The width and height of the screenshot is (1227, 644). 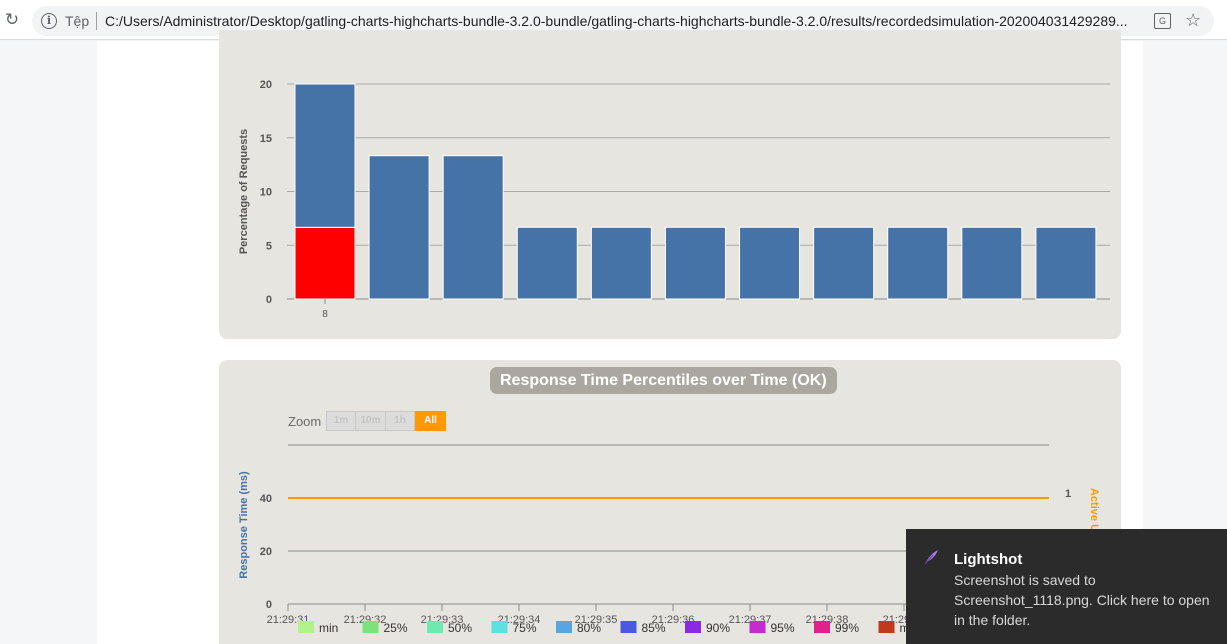 I want to click on zoom-all-button: All, so click(x=430, y=421).